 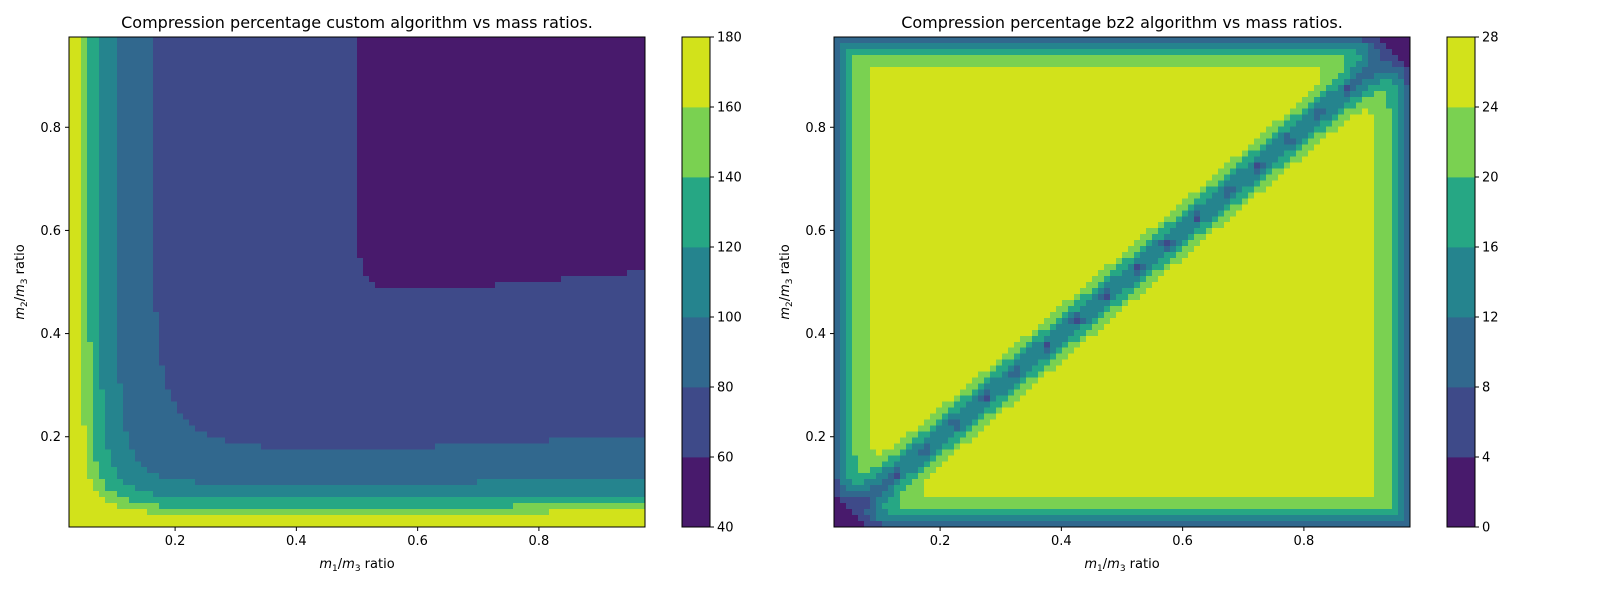 I want to click on colorbar-segment, so click(x=1461, y=72).